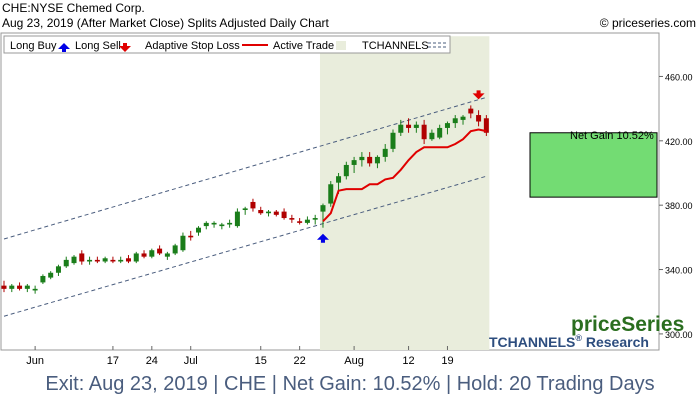  What do you see at coordinates (478, 95) in the screenshot?
I see `long-sell-signal-icon` at bounding box center [478, 95].